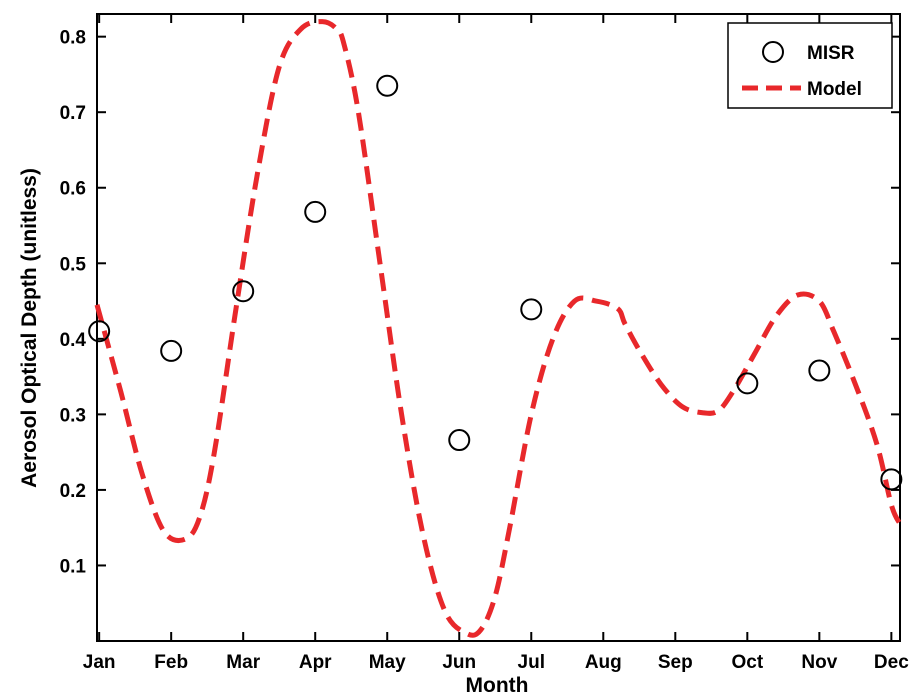 The image size is (915, 695). I want to click on x-tick-label: Jan, so click(99, 662).